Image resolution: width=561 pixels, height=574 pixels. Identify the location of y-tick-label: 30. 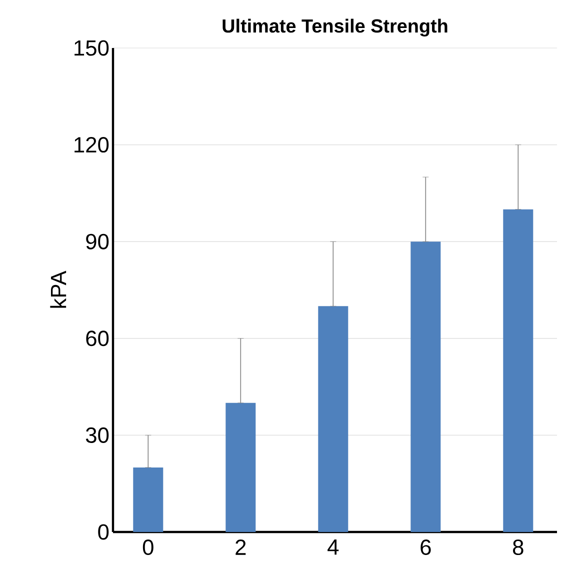
(97, 435).